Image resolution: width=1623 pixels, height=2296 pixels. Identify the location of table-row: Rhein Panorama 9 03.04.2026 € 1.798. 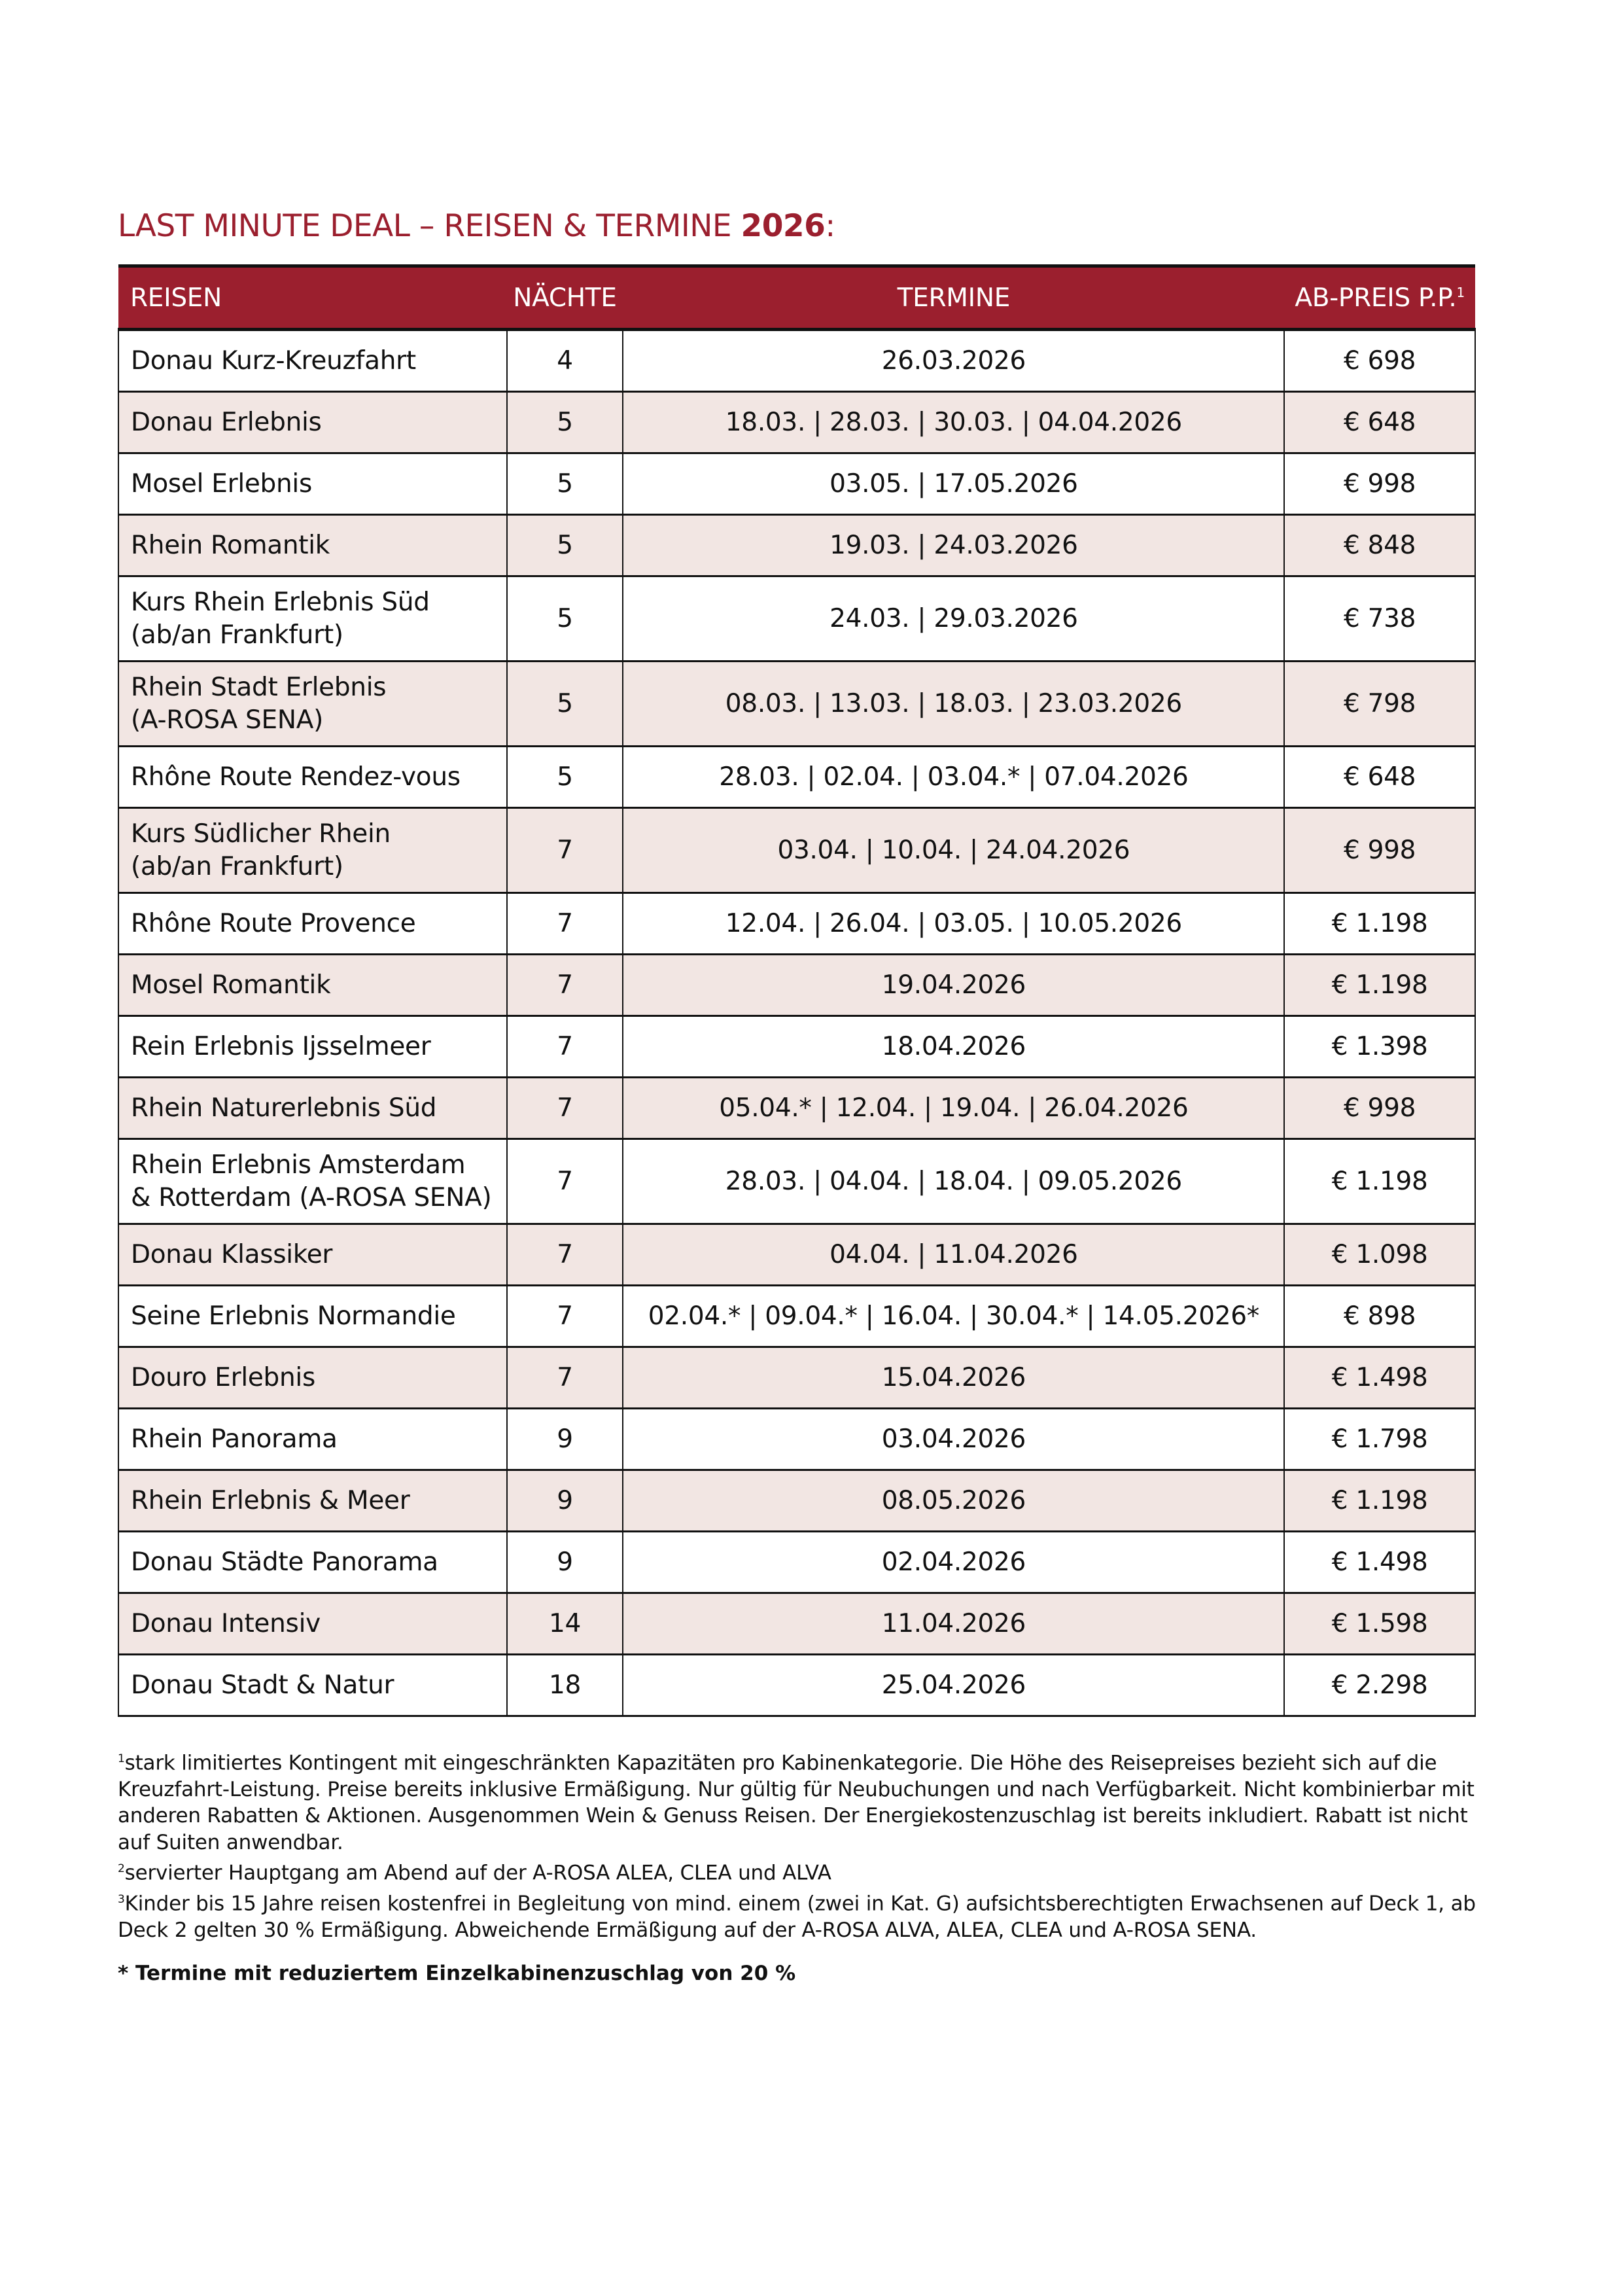
(797, 1439).